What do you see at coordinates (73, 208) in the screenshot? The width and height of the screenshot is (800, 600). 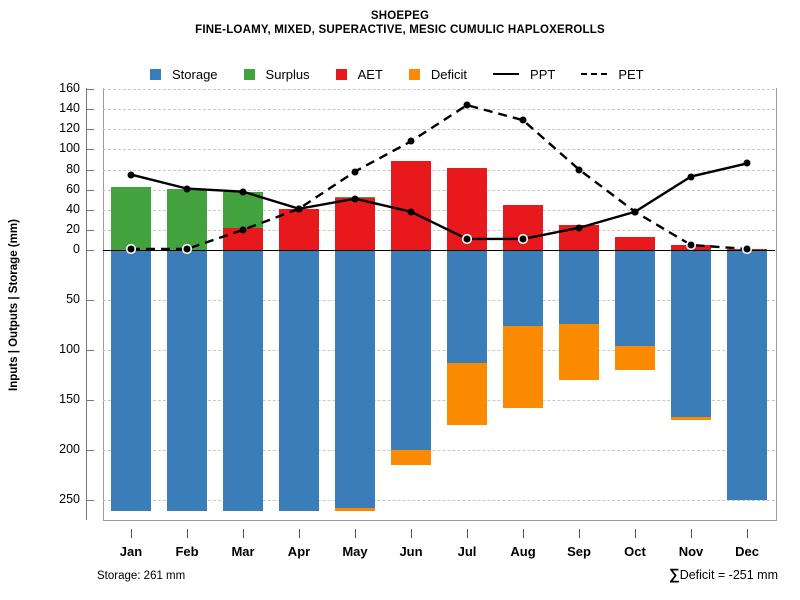 I see `y-tick-label: 40` at bounding box center [73, 208].